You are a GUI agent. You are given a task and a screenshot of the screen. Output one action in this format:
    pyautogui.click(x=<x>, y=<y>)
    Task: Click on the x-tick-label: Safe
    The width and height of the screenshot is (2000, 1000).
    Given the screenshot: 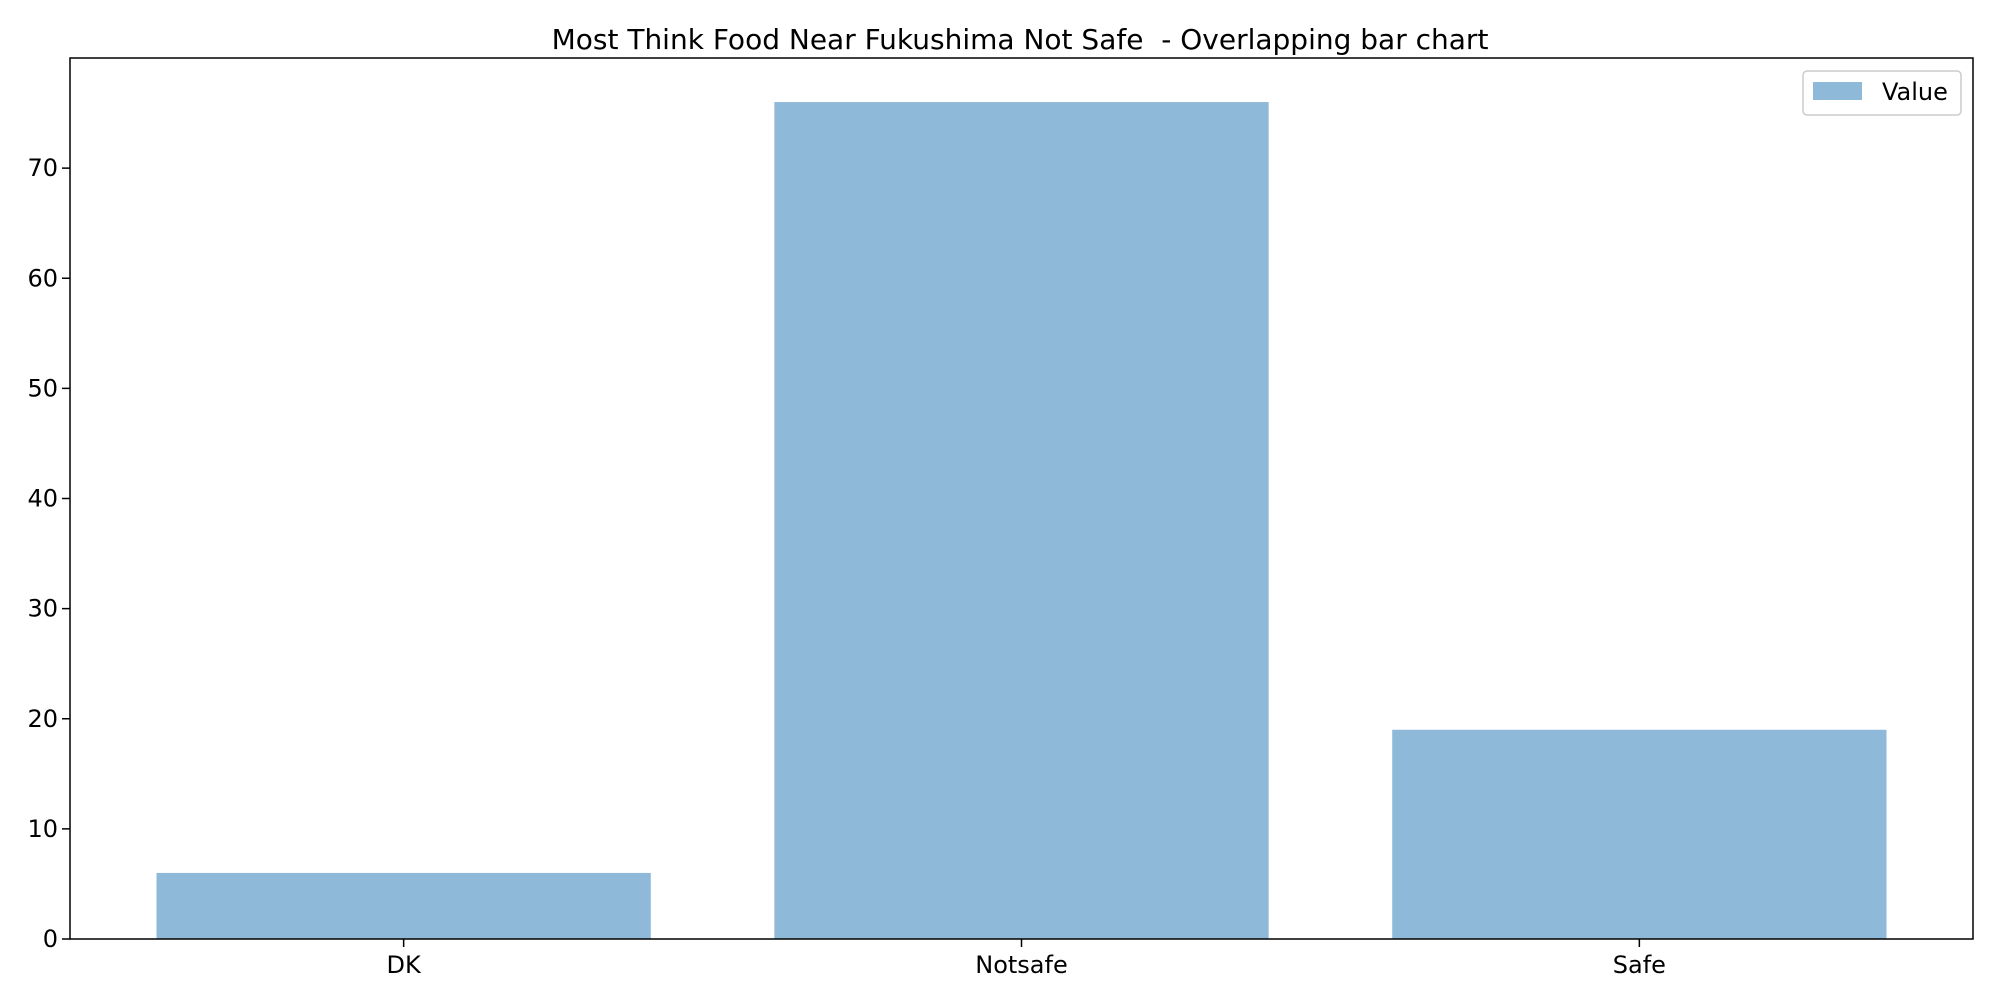 What is the action you would take?
    pyautogui.click(x=1639, y=965)
    